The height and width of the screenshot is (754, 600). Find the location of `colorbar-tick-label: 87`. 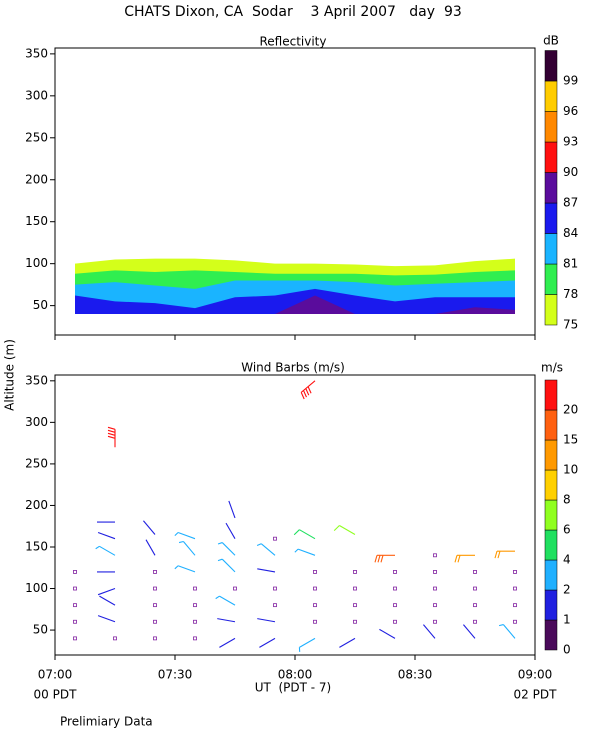

colorbar-tick-label: 87 is located at coordinates (570, 203).